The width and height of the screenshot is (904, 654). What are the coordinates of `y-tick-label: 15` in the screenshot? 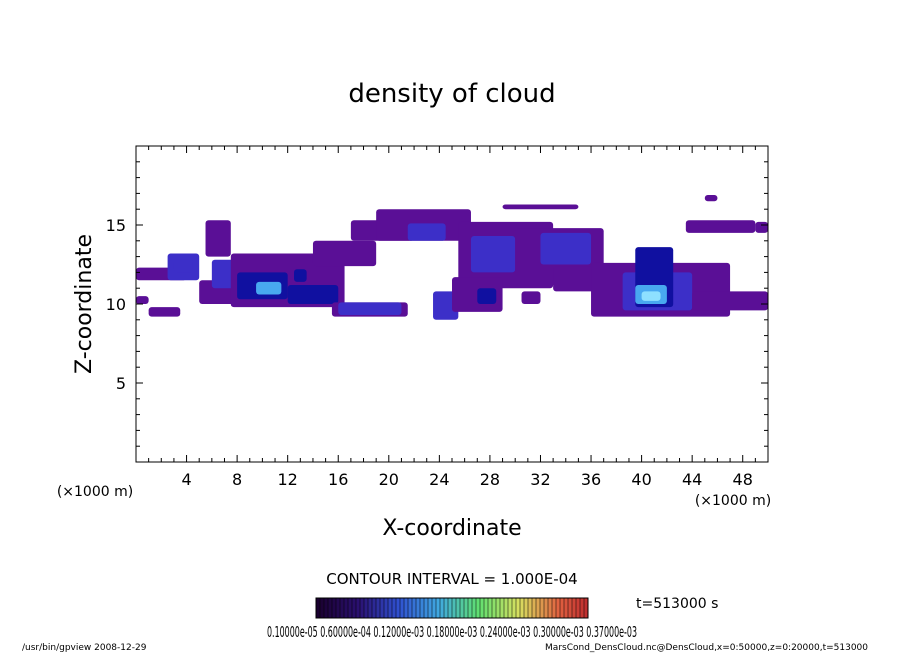 It's located at (116, 225).